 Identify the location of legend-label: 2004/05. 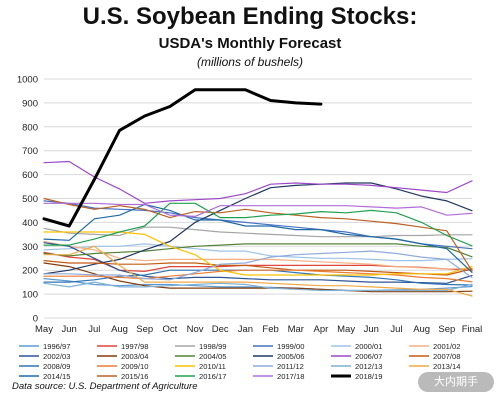
(212, 356).